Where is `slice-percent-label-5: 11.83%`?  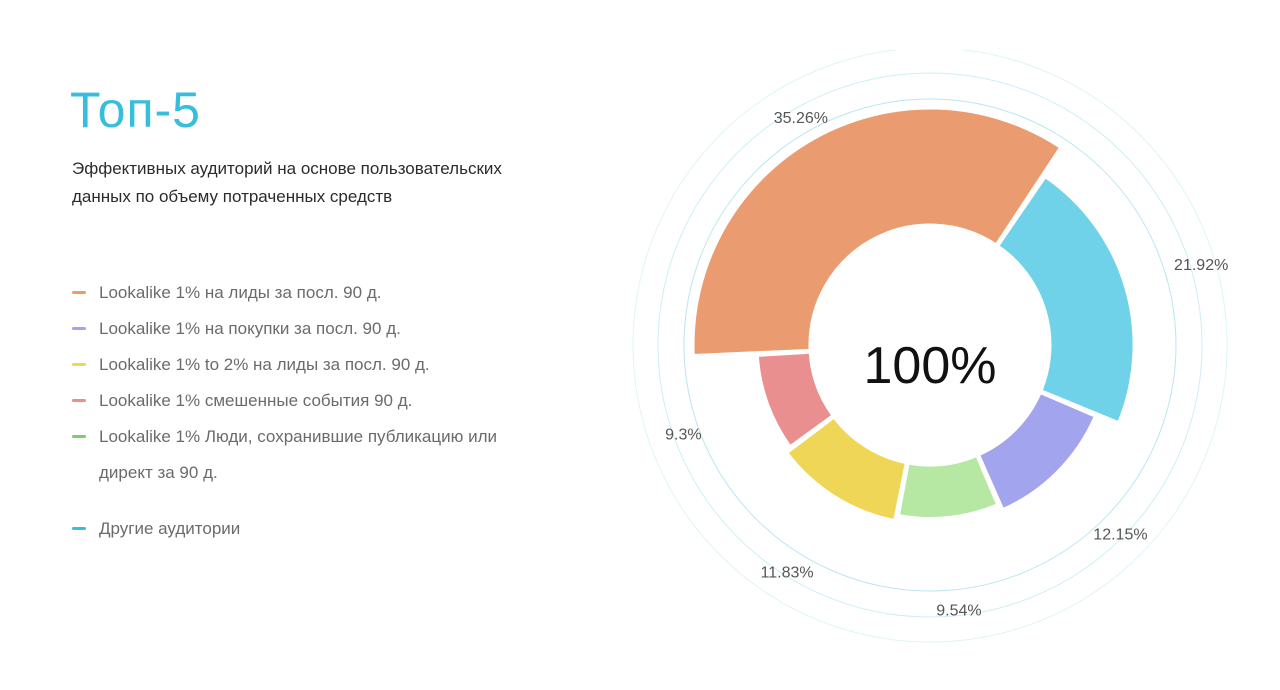
slice-percent-label-5: 11.83% is located at coordinates (787, 573).